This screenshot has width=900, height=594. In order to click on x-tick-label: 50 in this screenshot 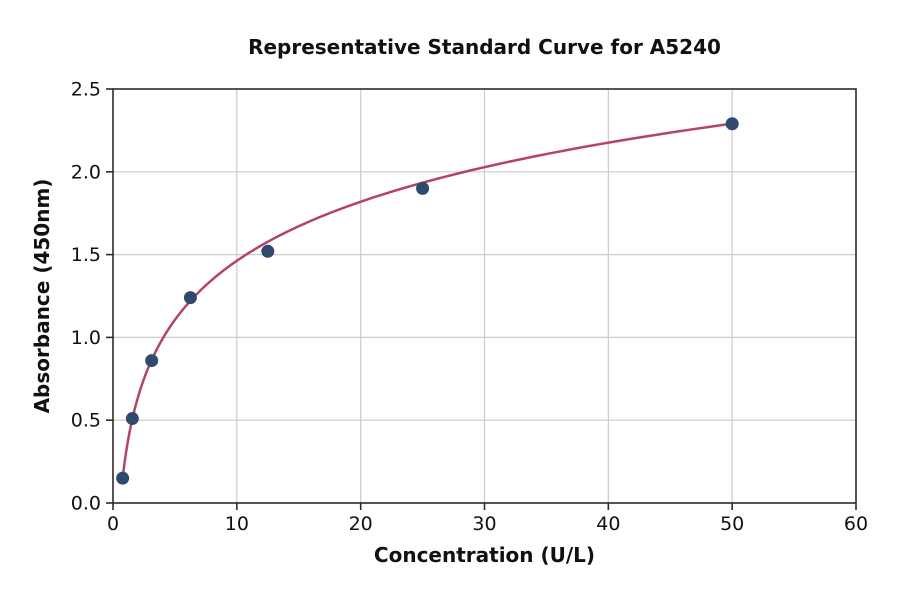, I will do `click(732, 524)`.